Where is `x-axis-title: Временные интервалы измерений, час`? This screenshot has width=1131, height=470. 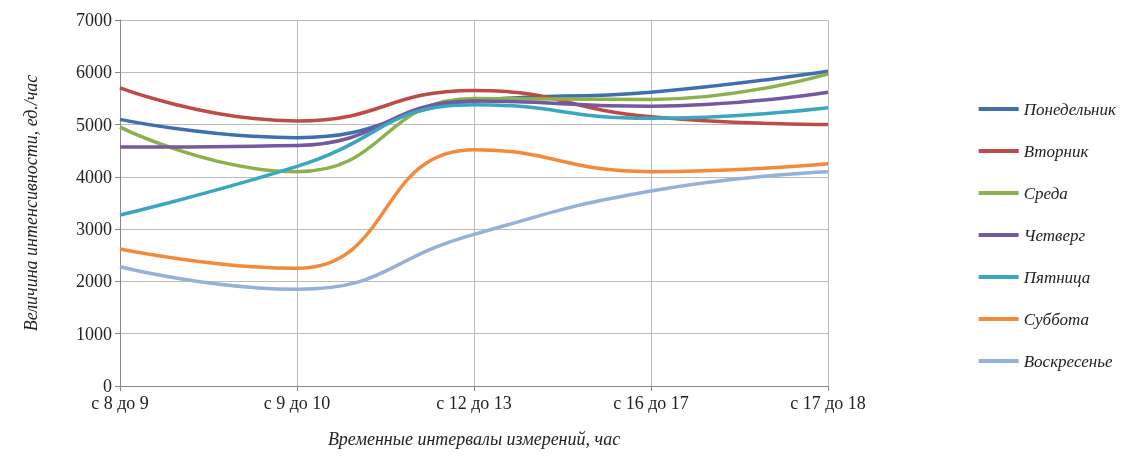 x-axis-title: Временные интервалы измерений, час is located at coordinates (474, 439).